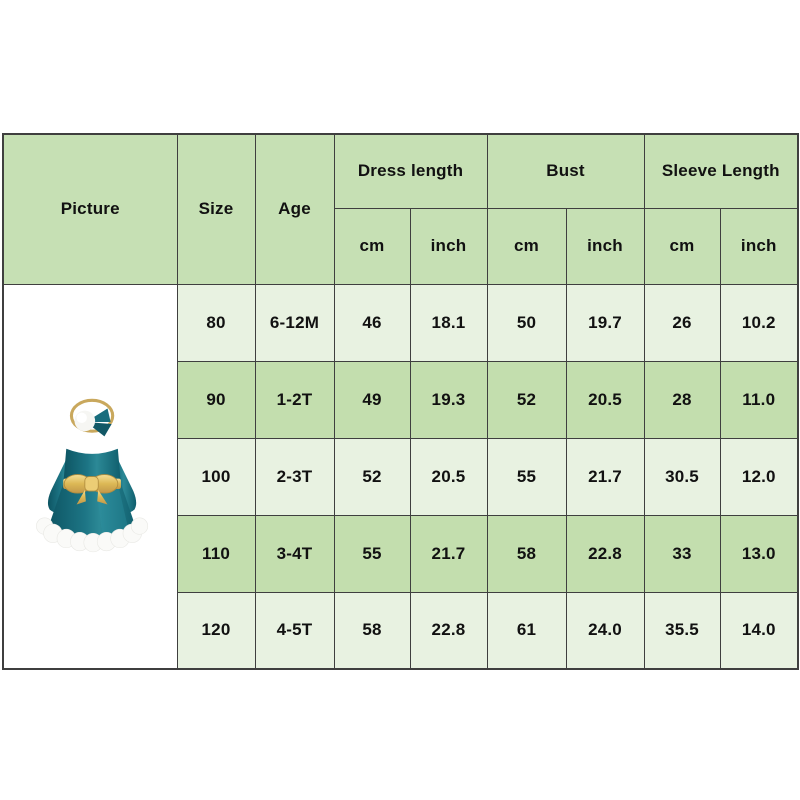  I want to click on cell-size: 100, so click(216, 476).